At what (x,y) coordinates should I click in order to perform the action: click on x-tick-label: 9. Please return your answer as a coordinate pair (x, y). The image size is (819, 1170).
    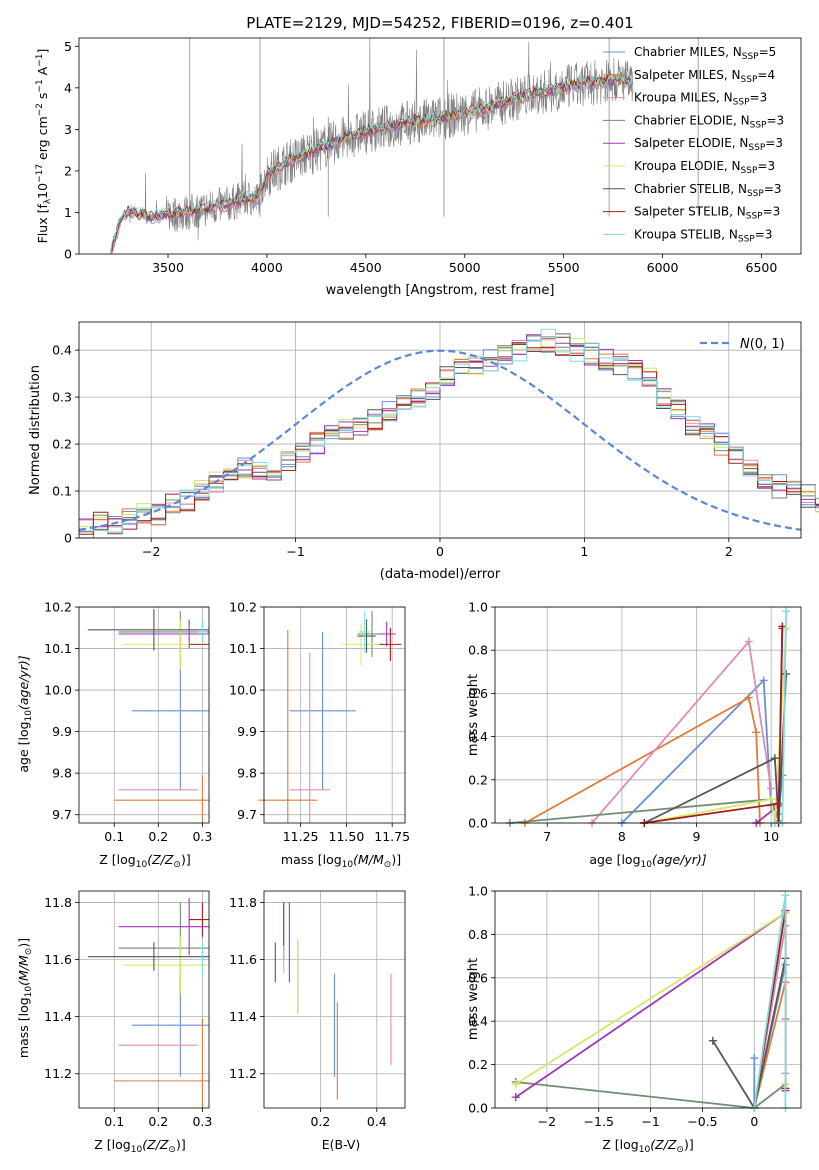
    Looking at the image, I should click on (697, 836).